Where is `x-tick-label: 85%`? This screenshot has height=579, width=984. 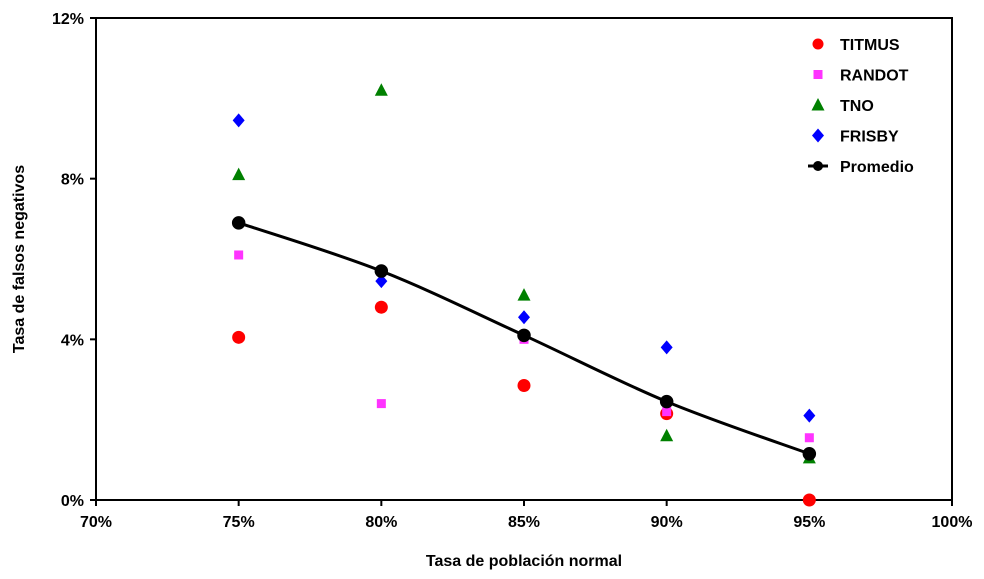
x-tick-label: 85% is located at coordinates (524, 522).